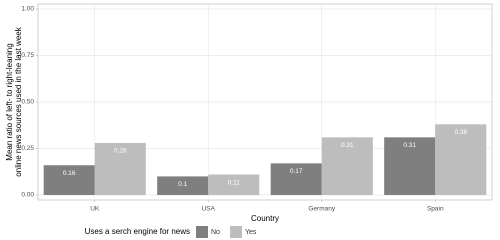 Image resolution: width=500 pixels, height=240 pixels. I want to click on x-tick-label: Spain, so click(435, 209).